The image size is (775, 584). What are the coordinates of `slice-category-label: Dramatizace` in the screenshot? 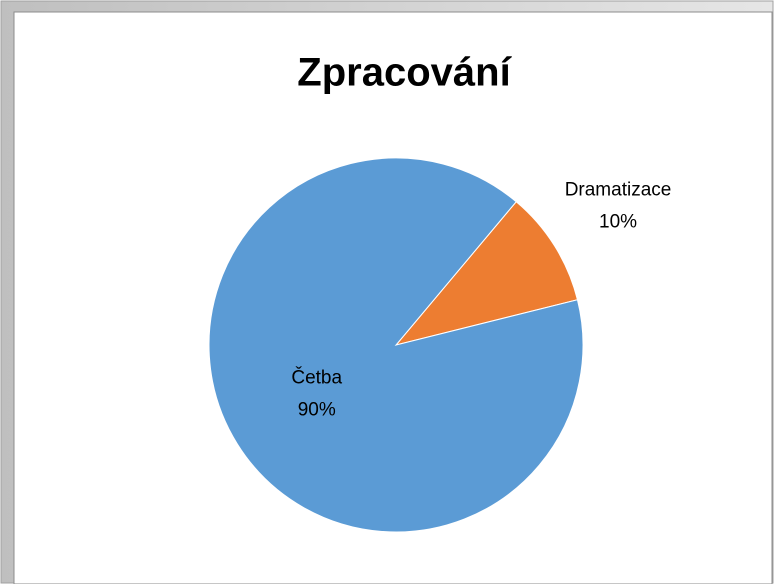 It's located at (618, 189).